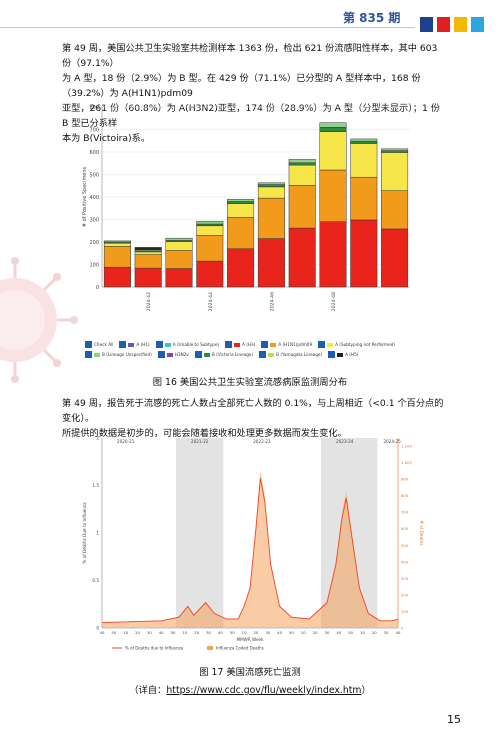 The width and height of the screenshot is (500, 750). What do you see at coordinates (104, 344) in the screenshot?
I see `legend-label: Check All` at bounding box center [104, 344].